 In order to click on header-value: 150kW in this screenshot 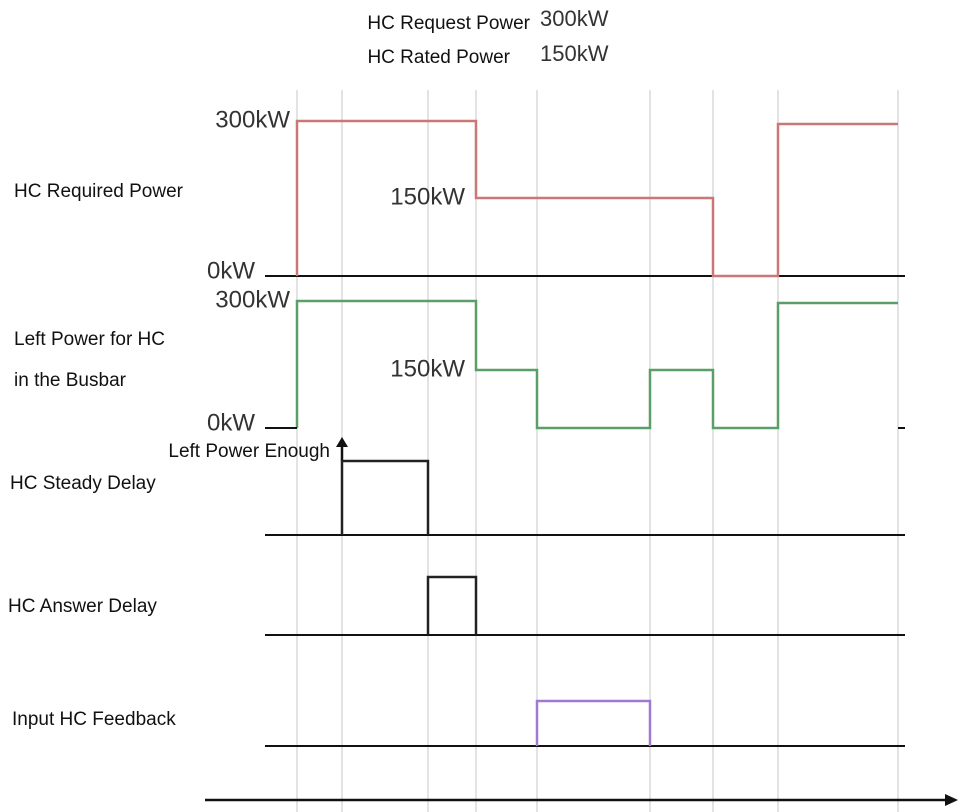, I will do `click(574, 53)`.